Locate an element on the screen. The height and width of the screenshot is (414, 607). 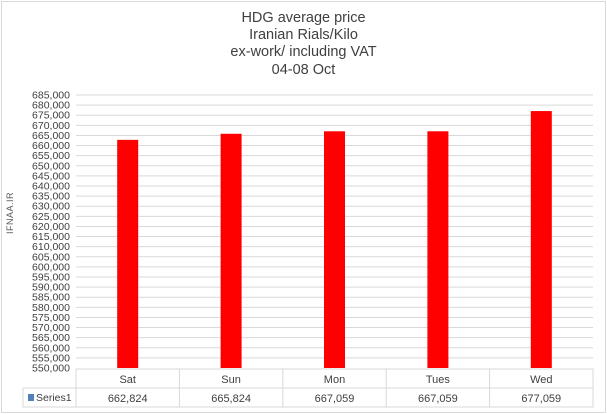
y-tick-label: 670,000 is located at coordinates (51, 126).